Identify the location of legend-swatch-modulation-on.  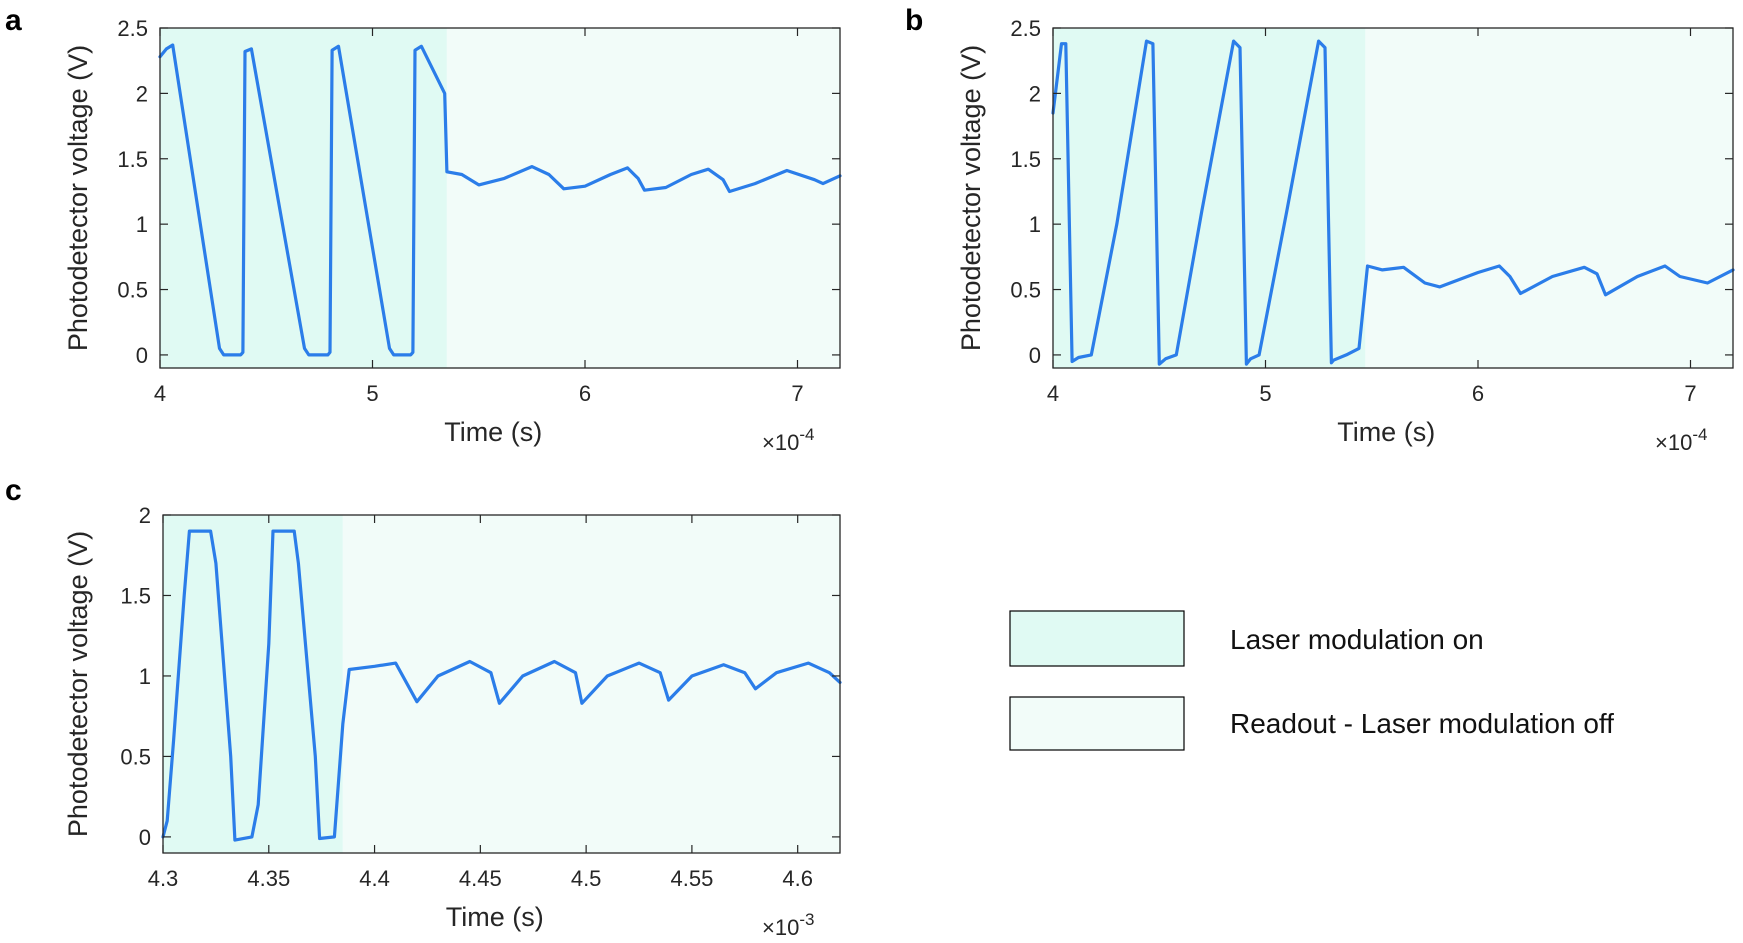
(1097, 638).